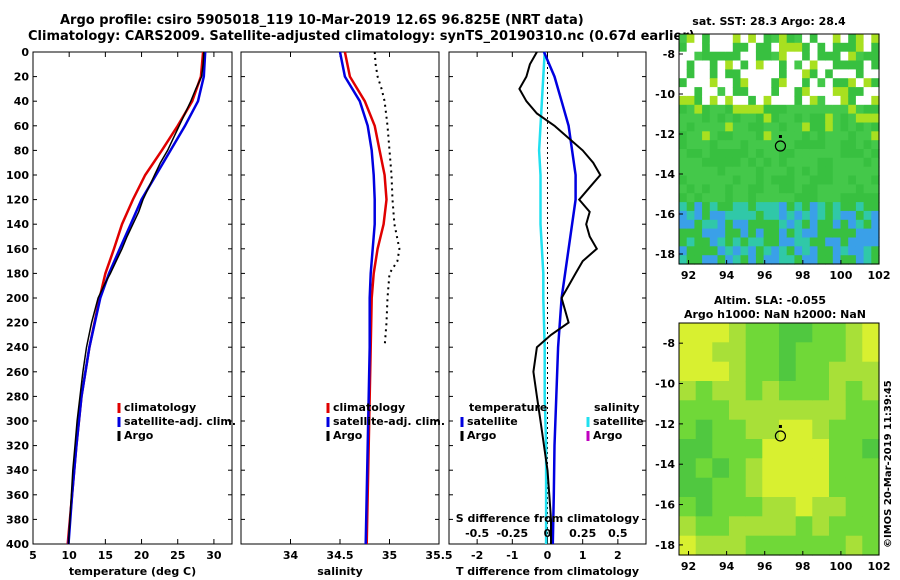 The height and width of the screenshot is (580, 900). Describe the element at coordinates (389, 421) in the screenshot. I see `legend-label: satellite-adj. clim.` at that location.